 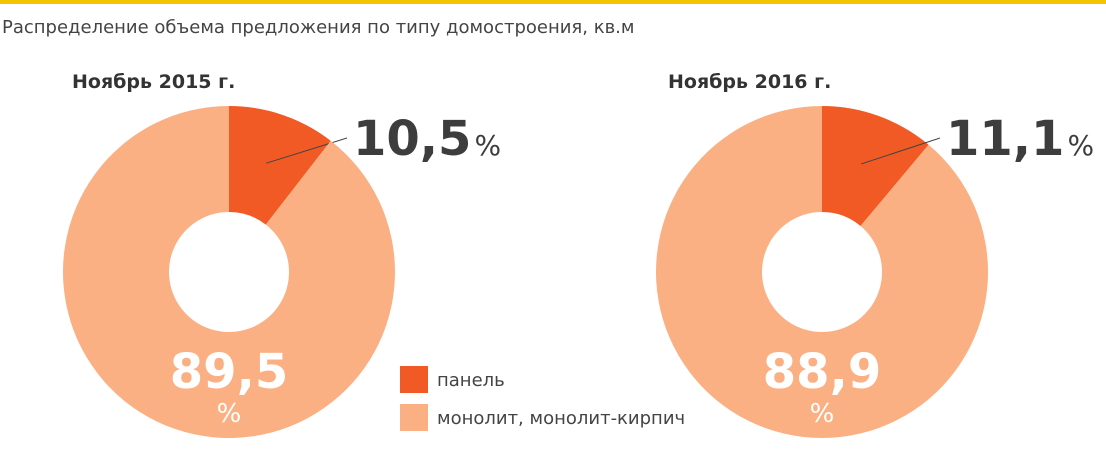 I want to click on chart-title: Ноябрь 2016 г., so click(x=749, y=82).